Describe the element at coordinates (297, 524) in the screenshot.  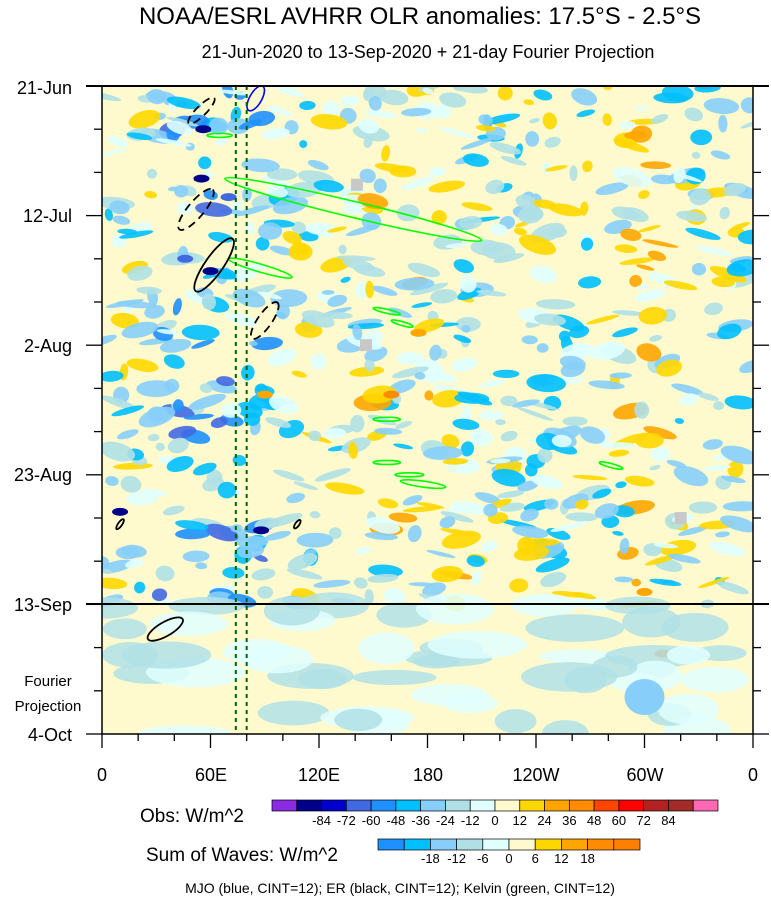
I see `er-contour` at that location.